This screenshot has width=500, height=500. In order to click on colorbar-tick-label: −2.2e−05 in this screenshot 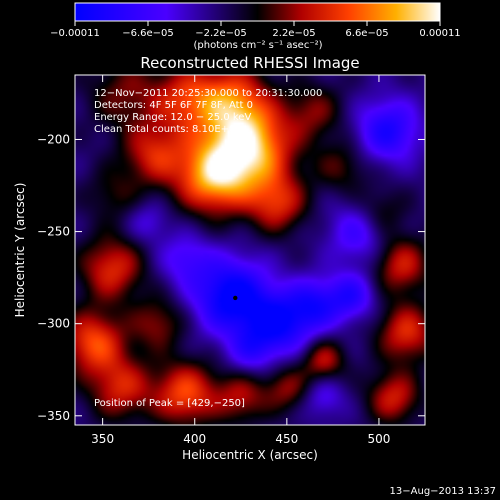, I will do `click(221, 33)`.